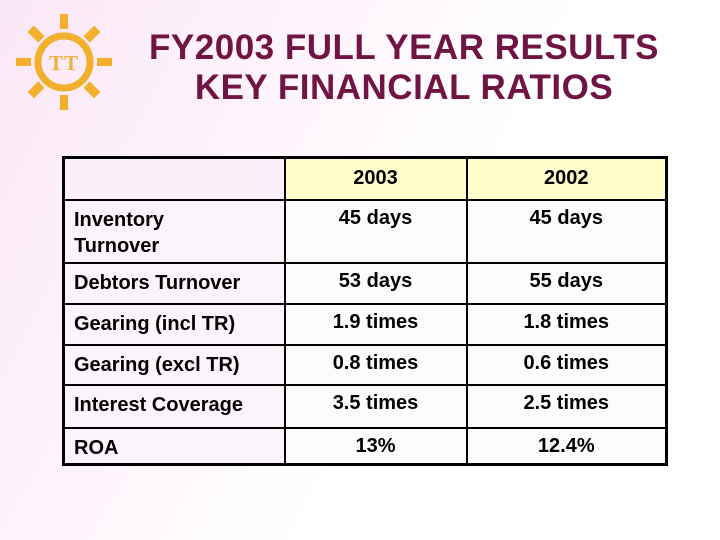 Image resolution: width=720 pixels, height=540 pixels. Describe the element at coordinates (566, 364) in the screenshot. I see `value-2002-cell: 0.6 times` at that location.